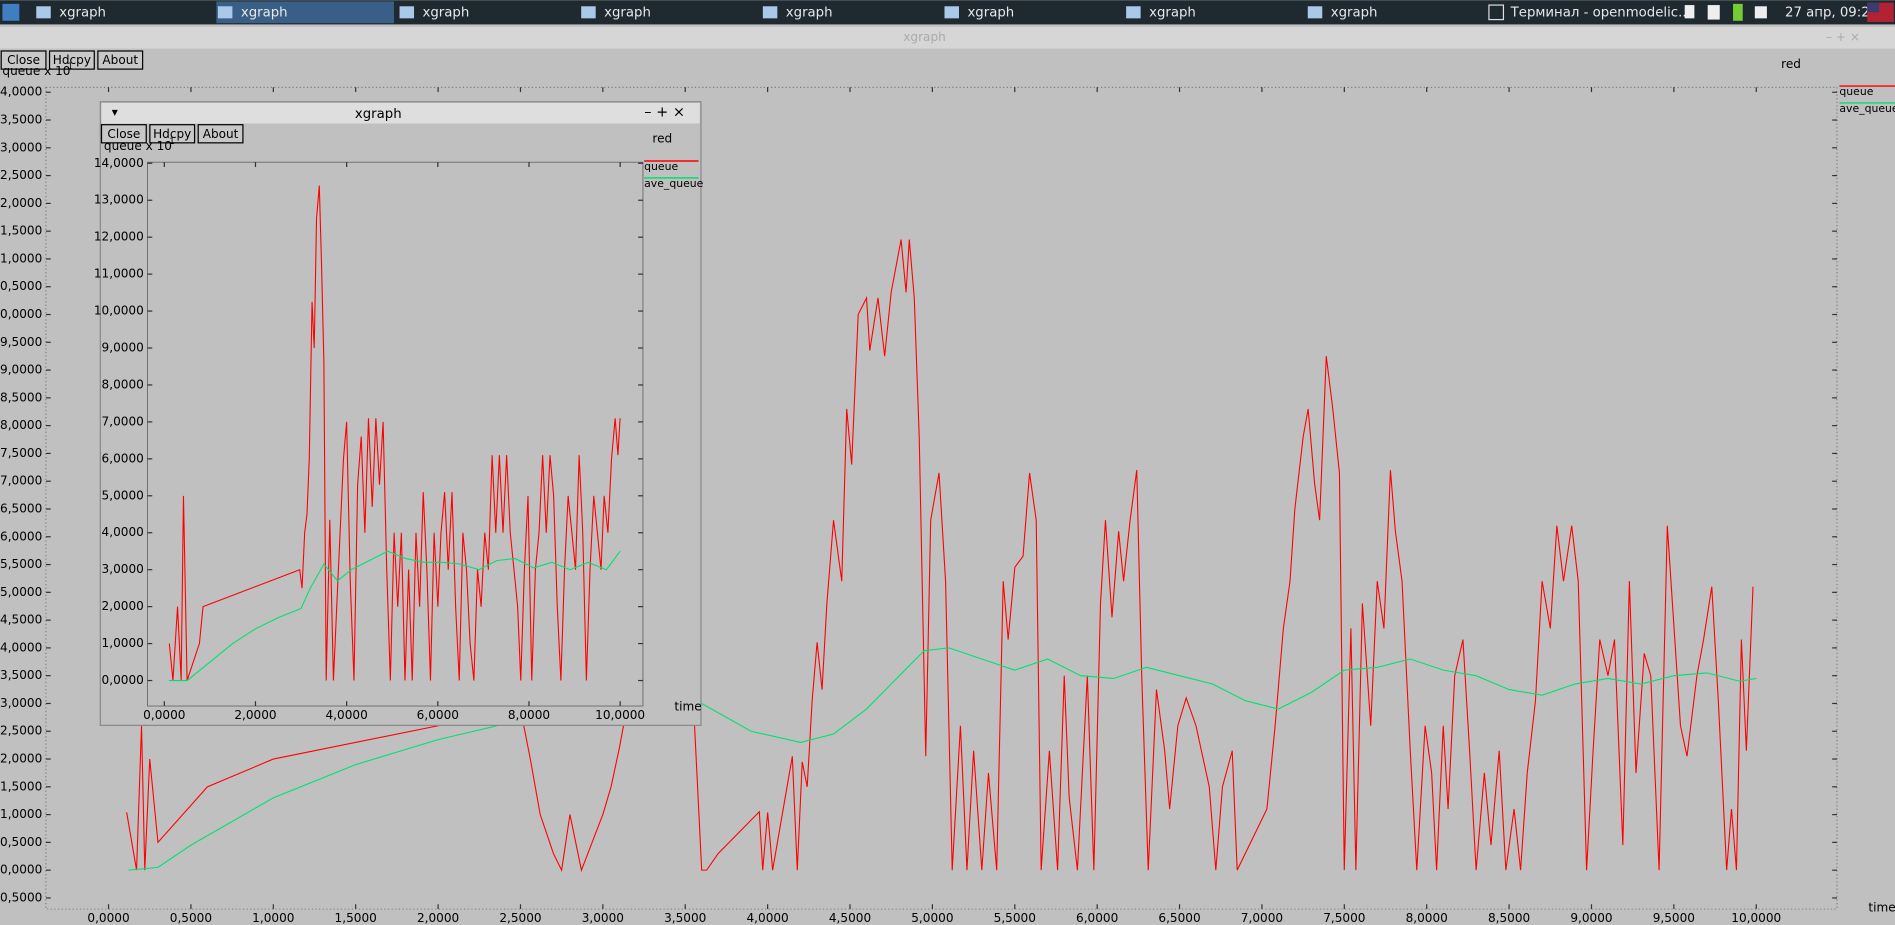 The image size is (1895, 925). Describe the element at coordinates (11, 12) in the screenshot. I see `menu-icon` at that location.